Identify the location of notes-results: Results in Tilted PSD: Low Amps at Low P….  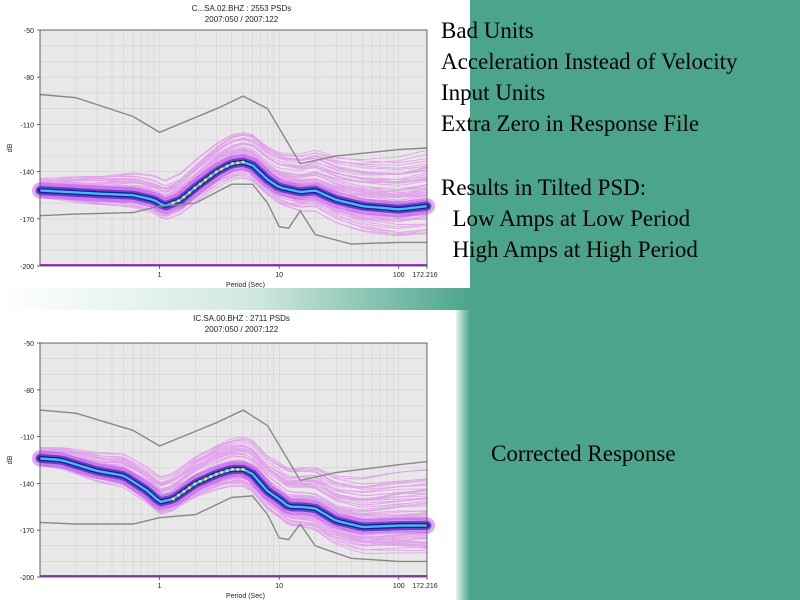
(569, 218).